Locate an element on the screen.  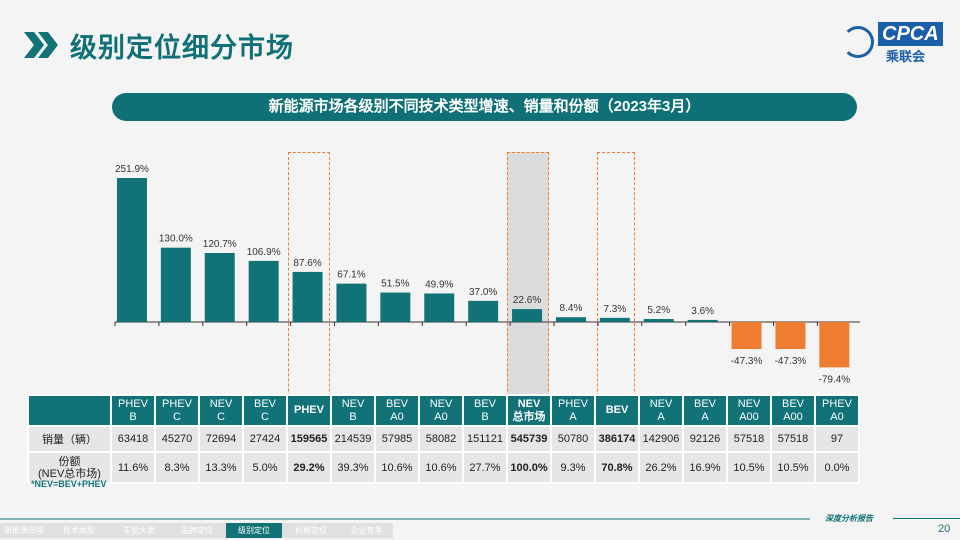
data-label: 251.9% is located at coordinates (132, 169).